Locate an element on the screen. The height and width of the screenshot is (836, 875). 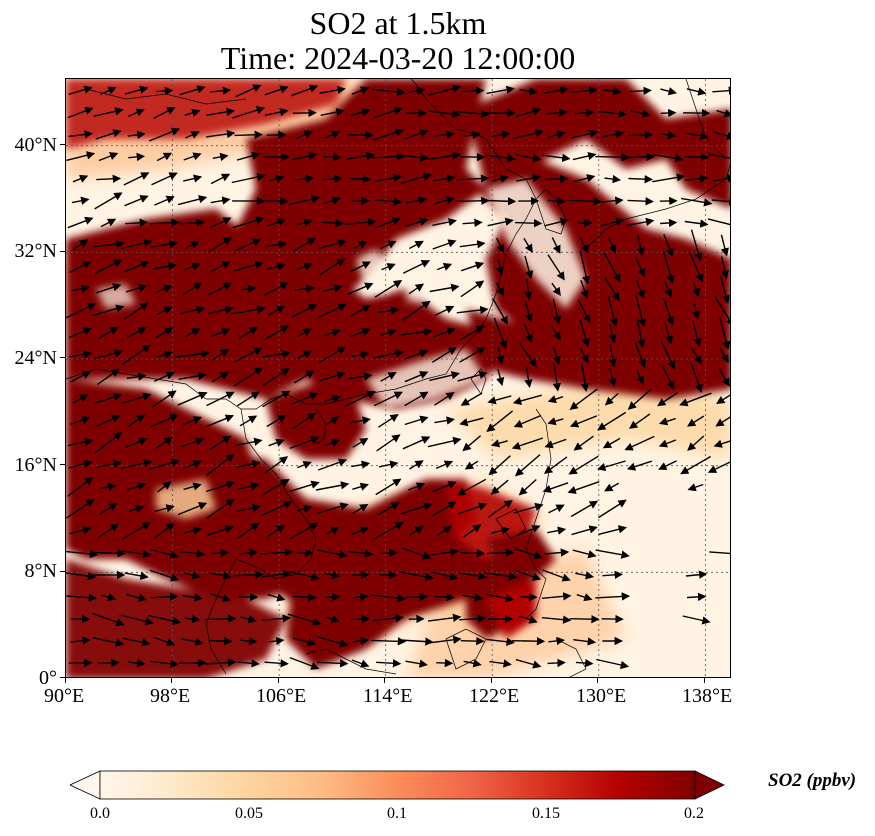
colorbar-extend-max is located at coordinates (709, 785).